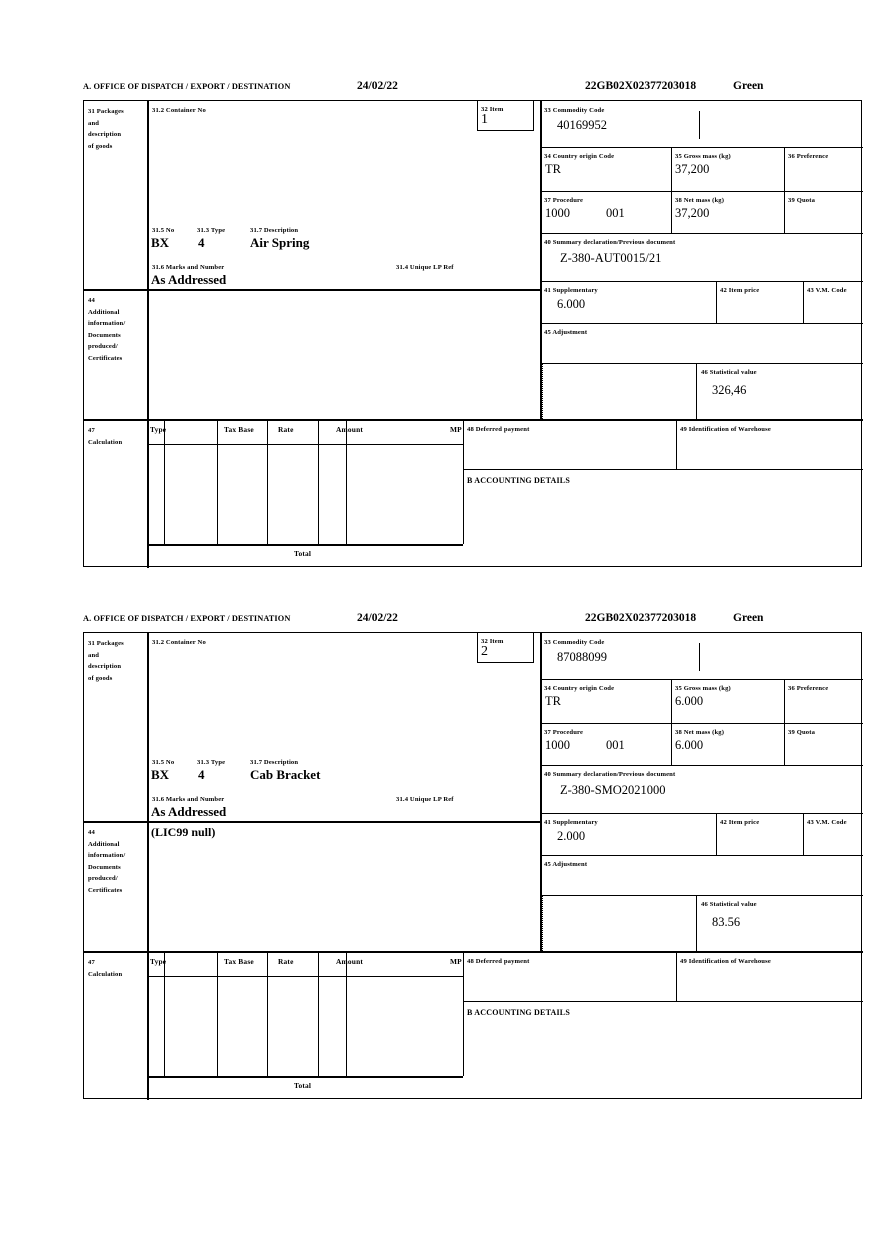  What do you see at coordinates (689, 701) in the screenshot?
I see `gross-mass-value: 6.000` at bounding box center [689, 701].